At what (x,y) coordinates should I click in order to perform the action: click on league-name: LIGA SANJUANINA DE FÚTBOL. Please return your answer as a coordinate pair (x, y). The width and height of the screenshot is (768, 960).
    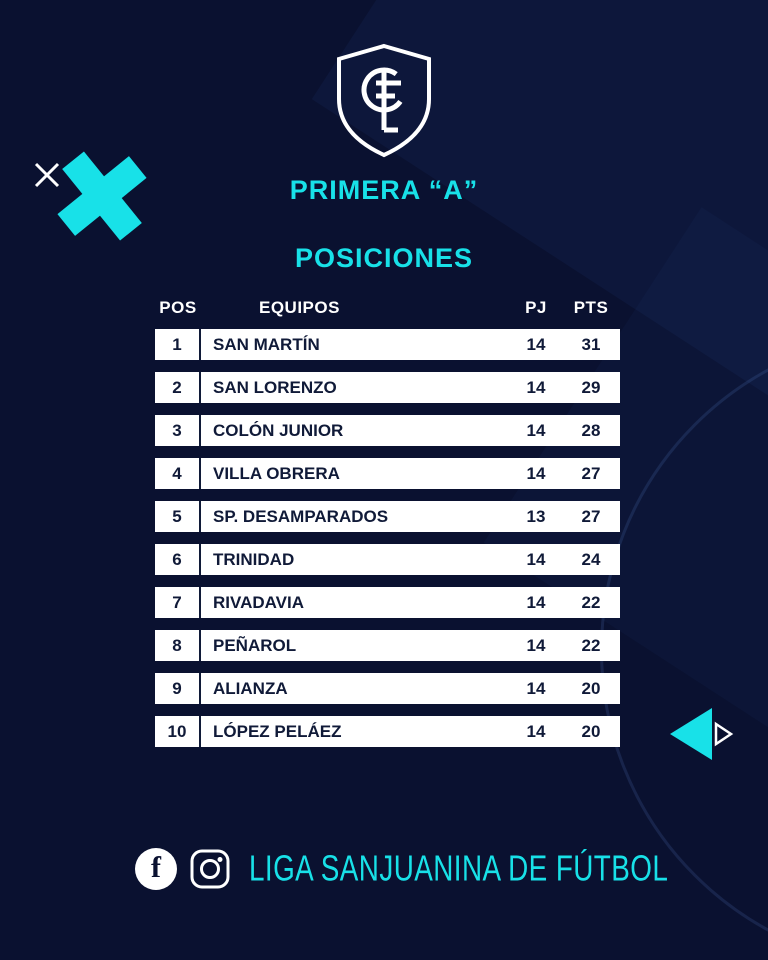
    Looking at the image, I should click on (459, 868).